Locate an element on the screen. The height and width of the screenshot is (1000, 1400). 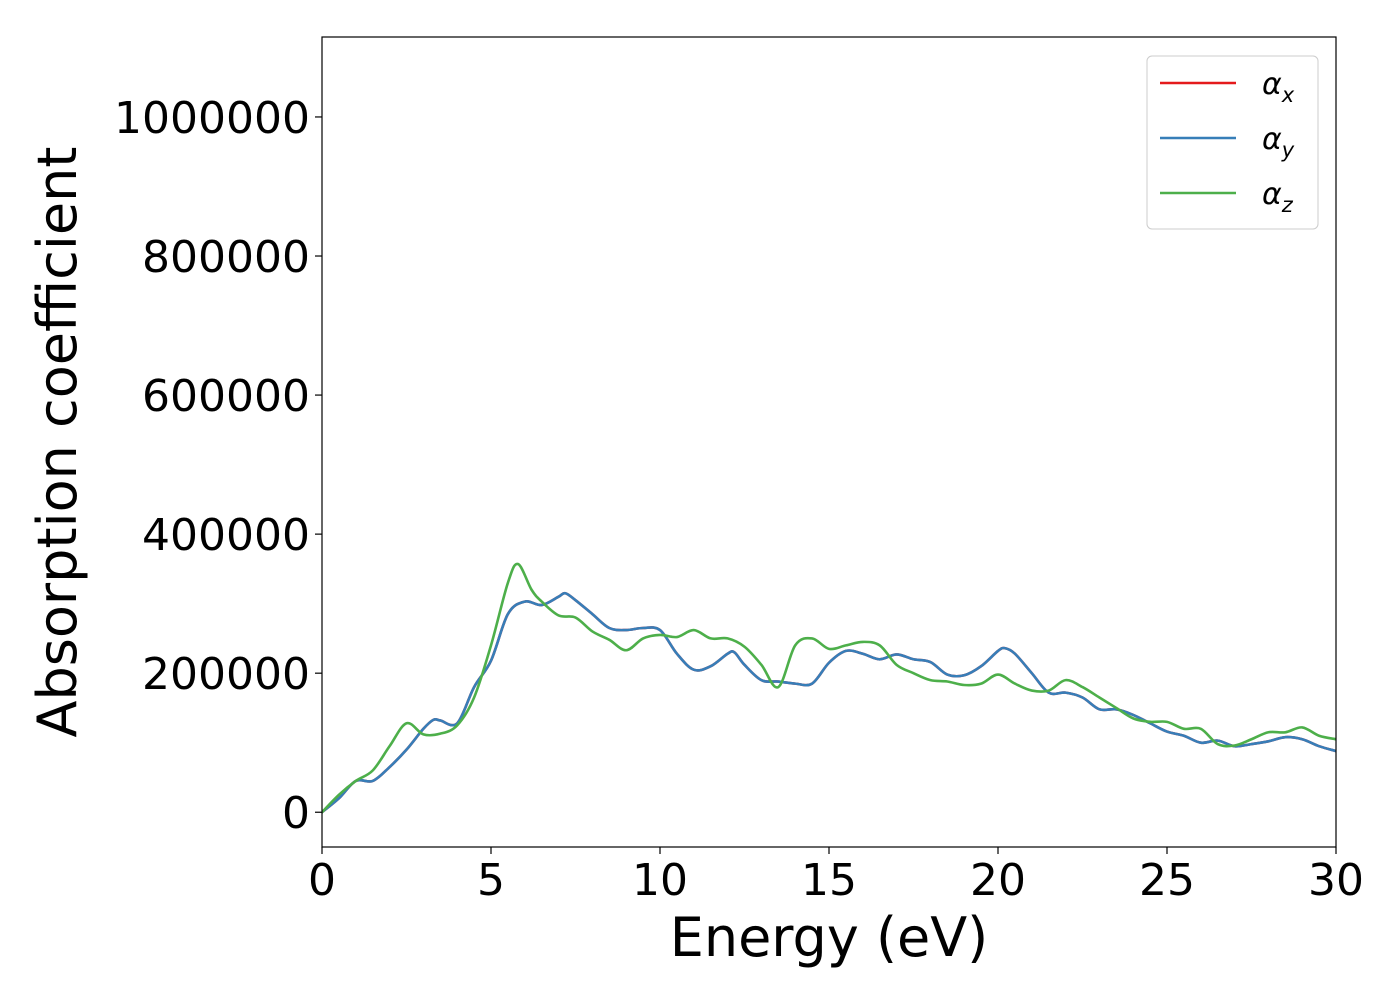
legend-box is located at coordinates (1232, 142).